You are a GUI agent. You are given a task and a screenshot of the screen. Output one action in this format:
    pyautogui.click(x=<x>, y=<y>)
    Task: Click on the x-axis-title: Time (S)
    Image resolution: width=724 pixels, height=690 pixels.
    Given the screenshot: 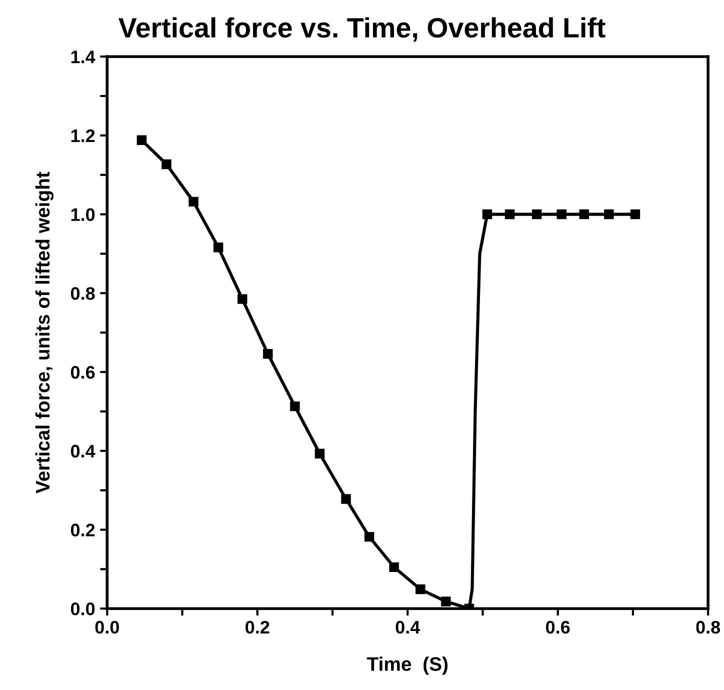 What is the action you would take?
    pyautogui.click(x=407, y=665)
    